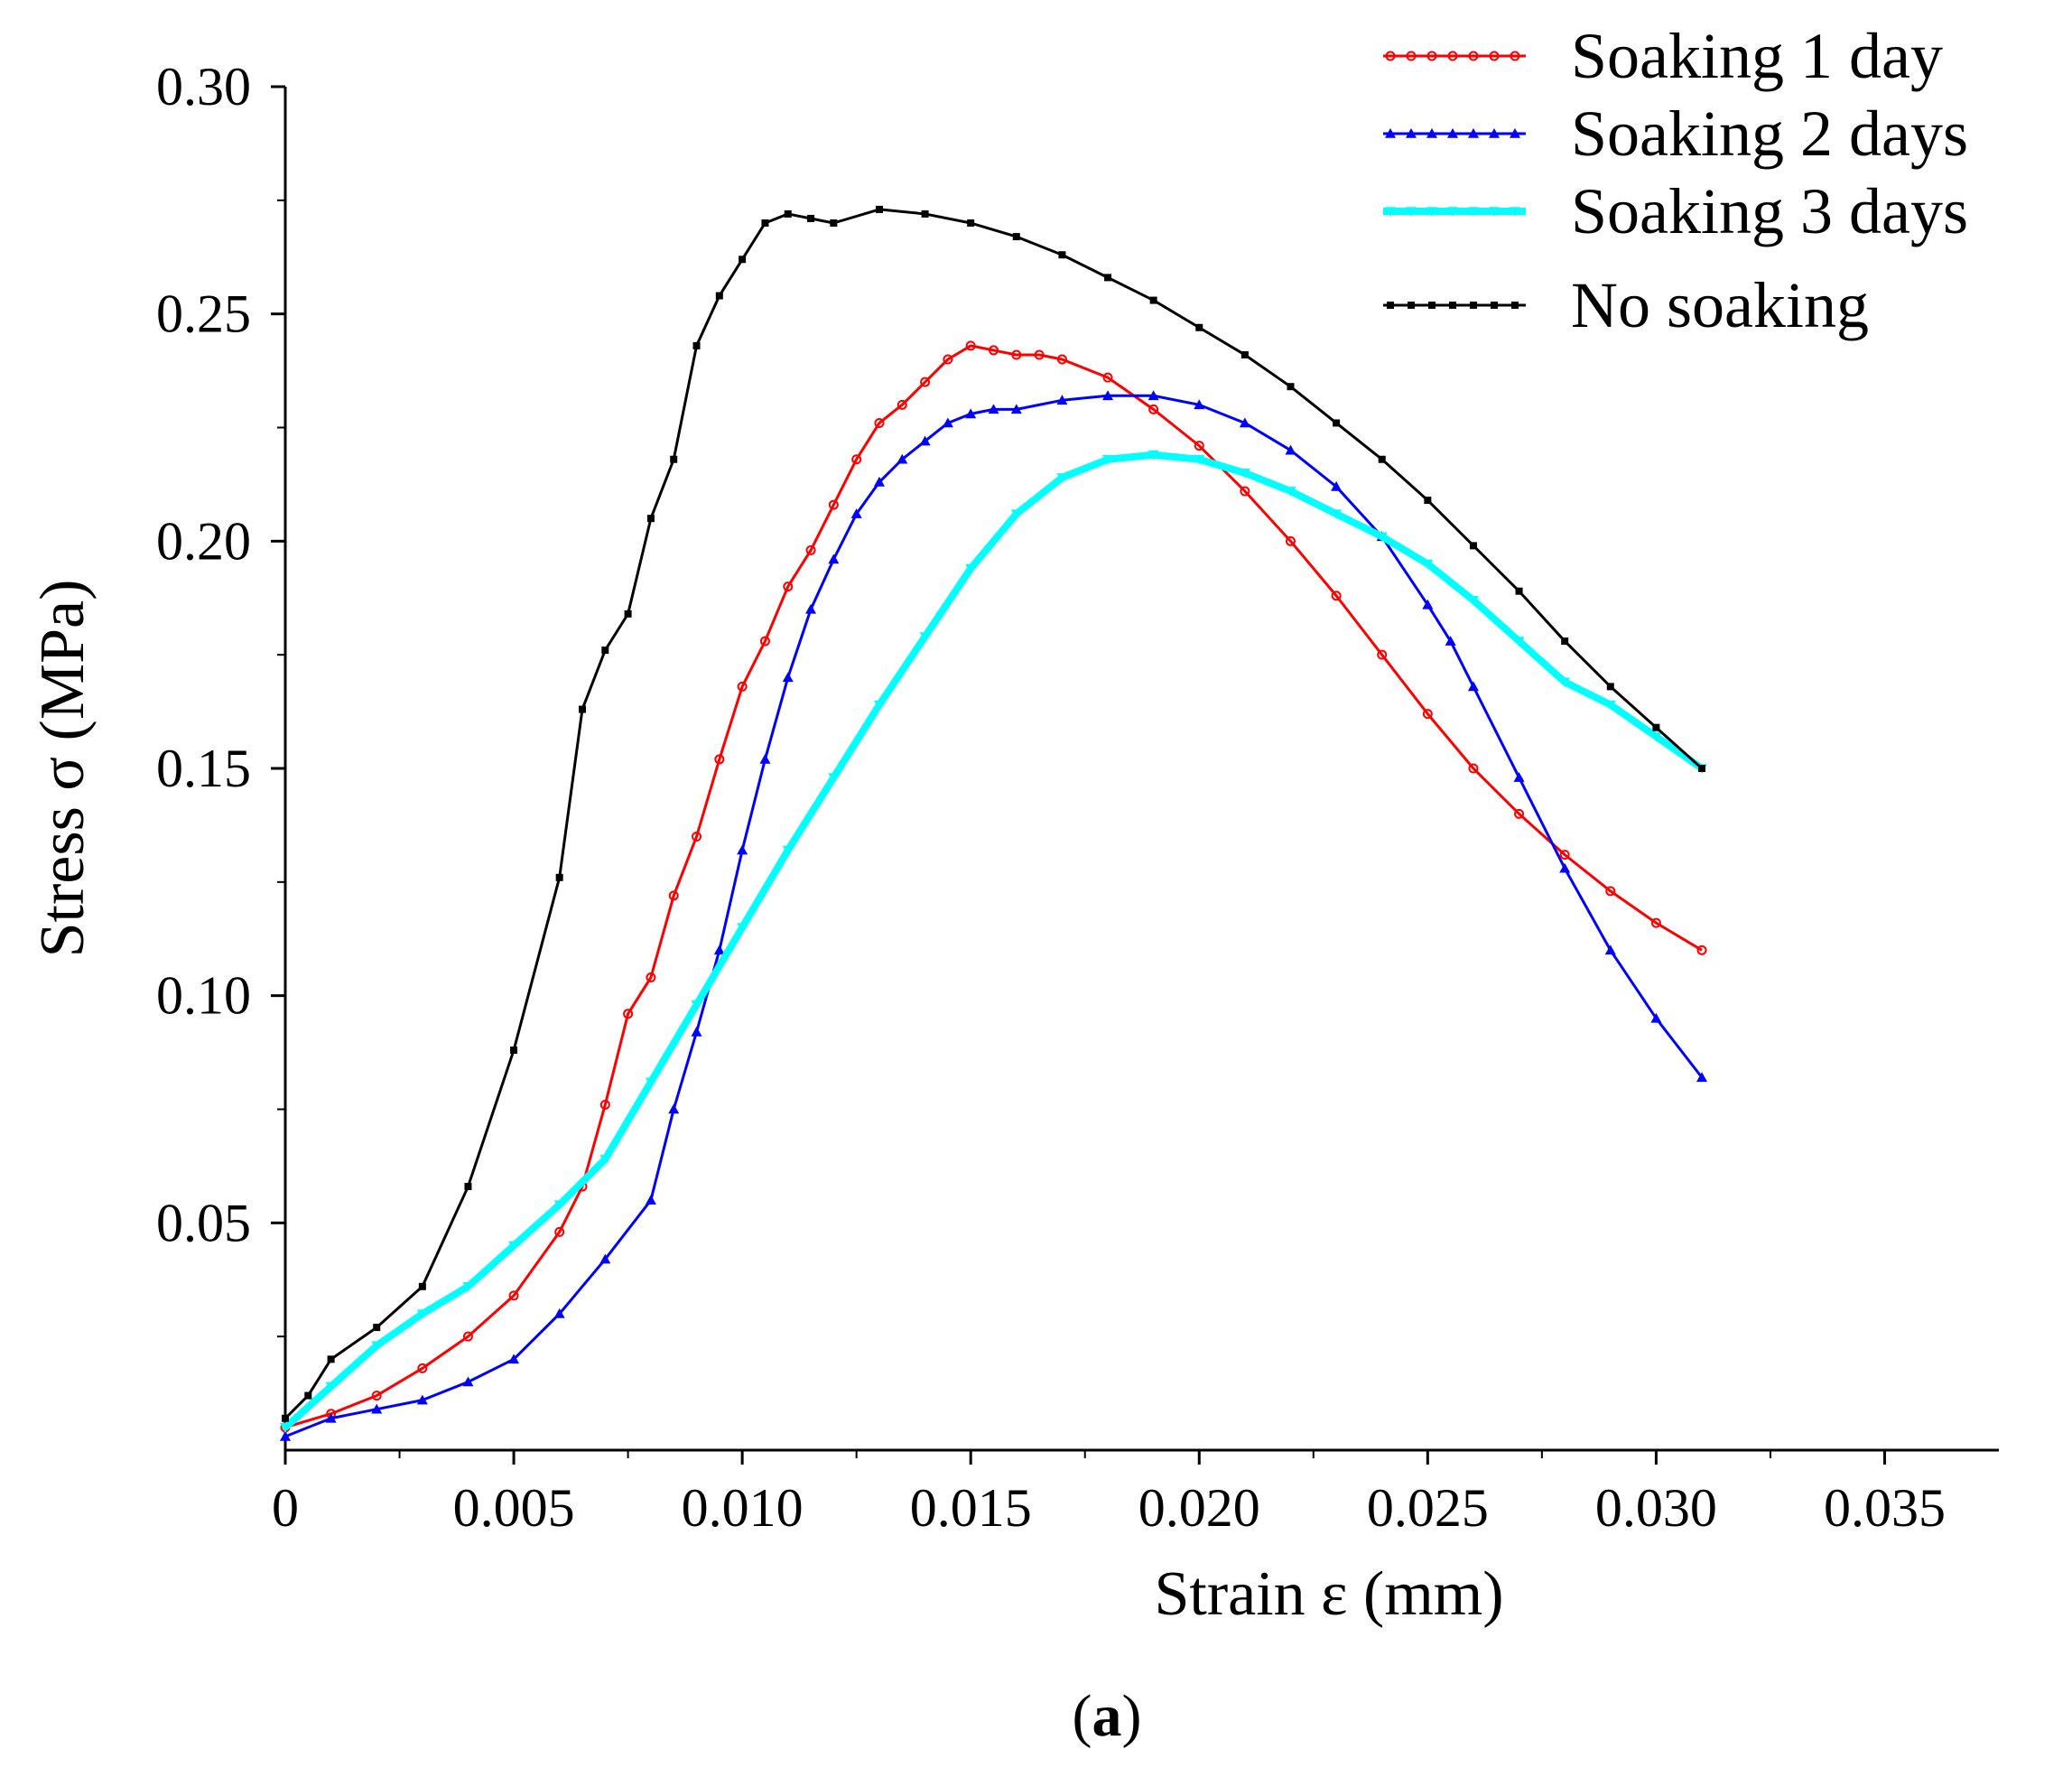  Describe the element at coordinates (1675, 134) in the screenshot. I see `legend-item-soaking-2-days: Soaking 2 days` at that location.